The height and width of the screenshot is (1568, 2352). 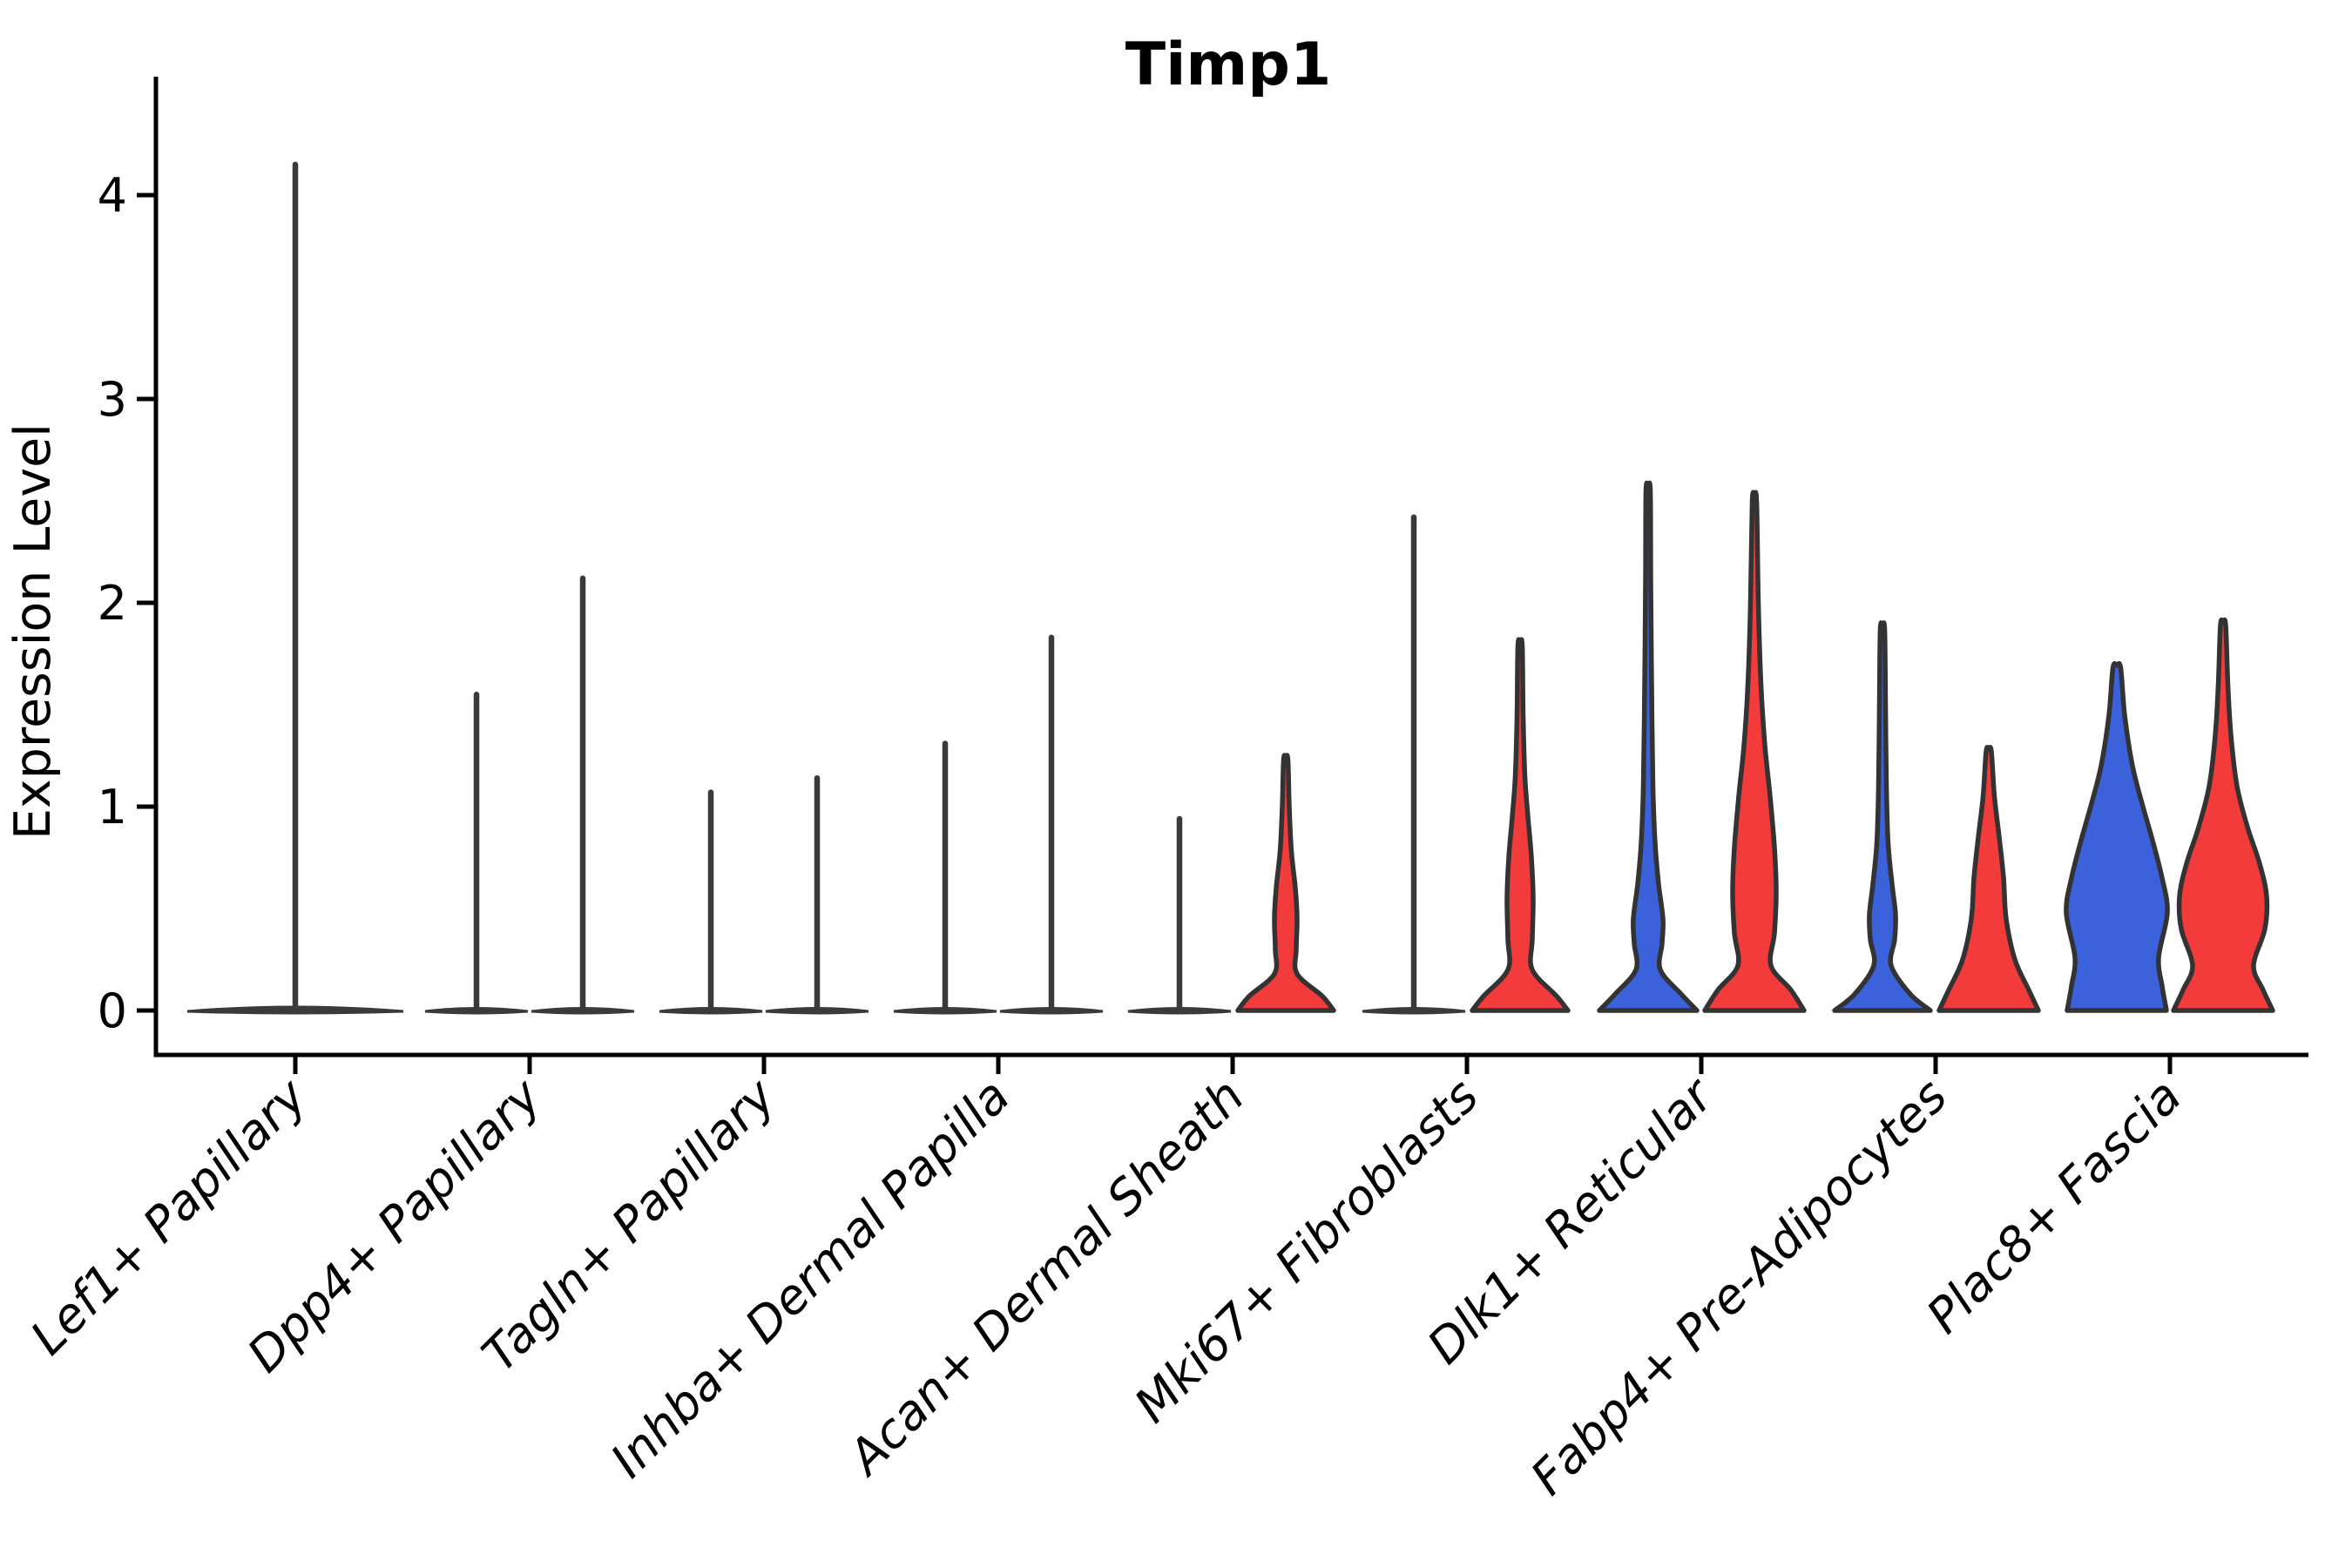 What do you see at coordinates (33, 631) in the screenshot?
I see `y-axis-label: Expression Level` at bounding box center [33, 631].